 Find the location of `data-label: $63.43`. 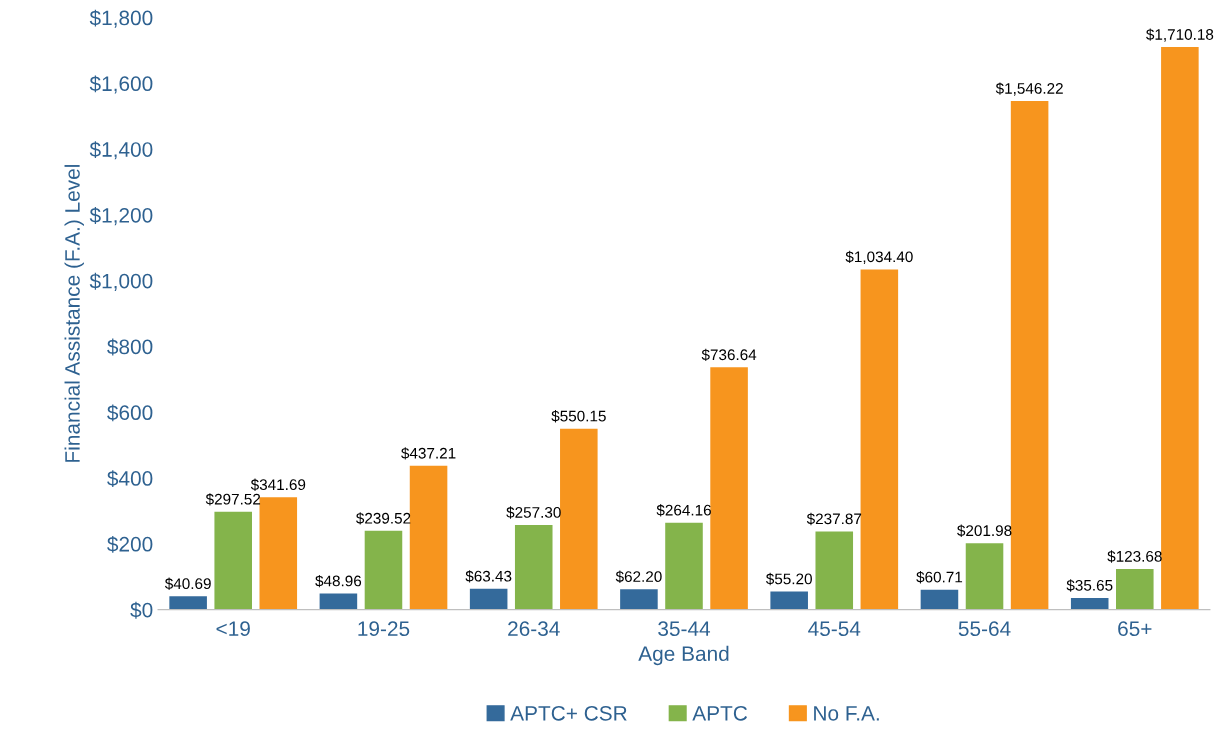

data-label: $63.43 is located at coordinates (488, 576).